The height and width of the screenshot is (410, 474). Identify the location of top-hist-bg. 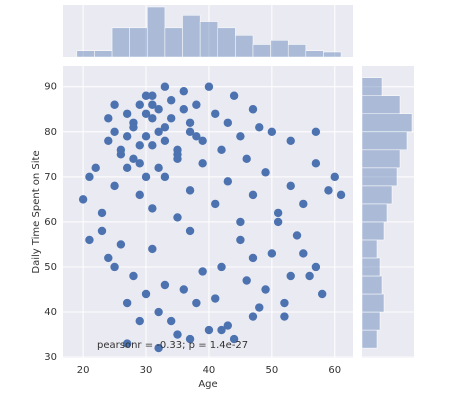
(208, 31).